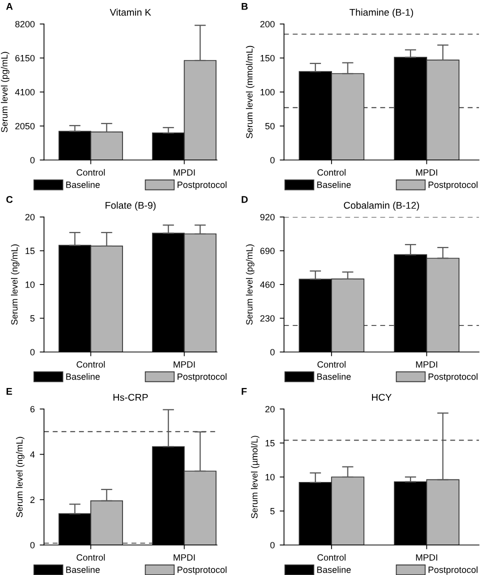  Describe the element at coordinates (245, 199) in the screenshot. I see `text: D` at that location.